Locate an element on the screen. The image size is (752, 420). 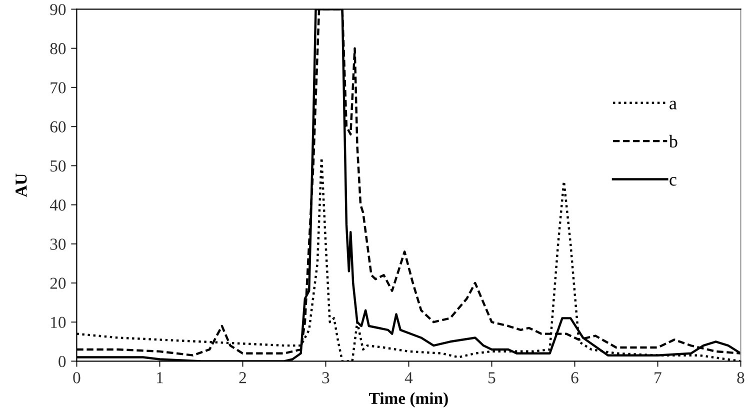
y-tick-label: 40 is located at coordinates (58, 205).